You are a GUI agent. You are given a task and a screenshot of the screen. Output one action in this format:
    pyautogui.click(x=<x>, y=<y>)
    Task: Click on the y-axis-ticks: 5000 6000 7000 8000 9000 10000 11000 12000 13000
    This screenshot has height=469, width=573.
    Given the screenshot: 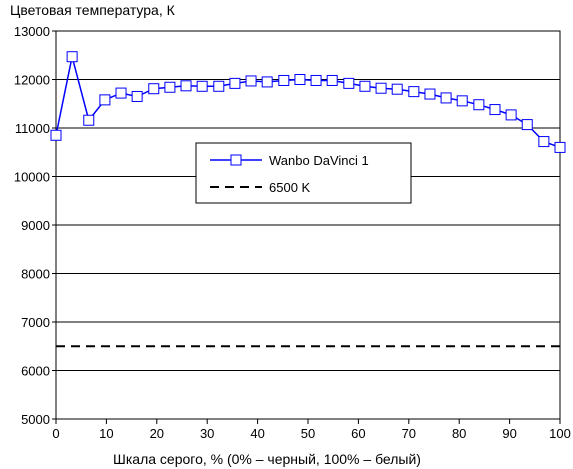 What is the action you would take?
    pyautogui.click(x=35, y=225)
    